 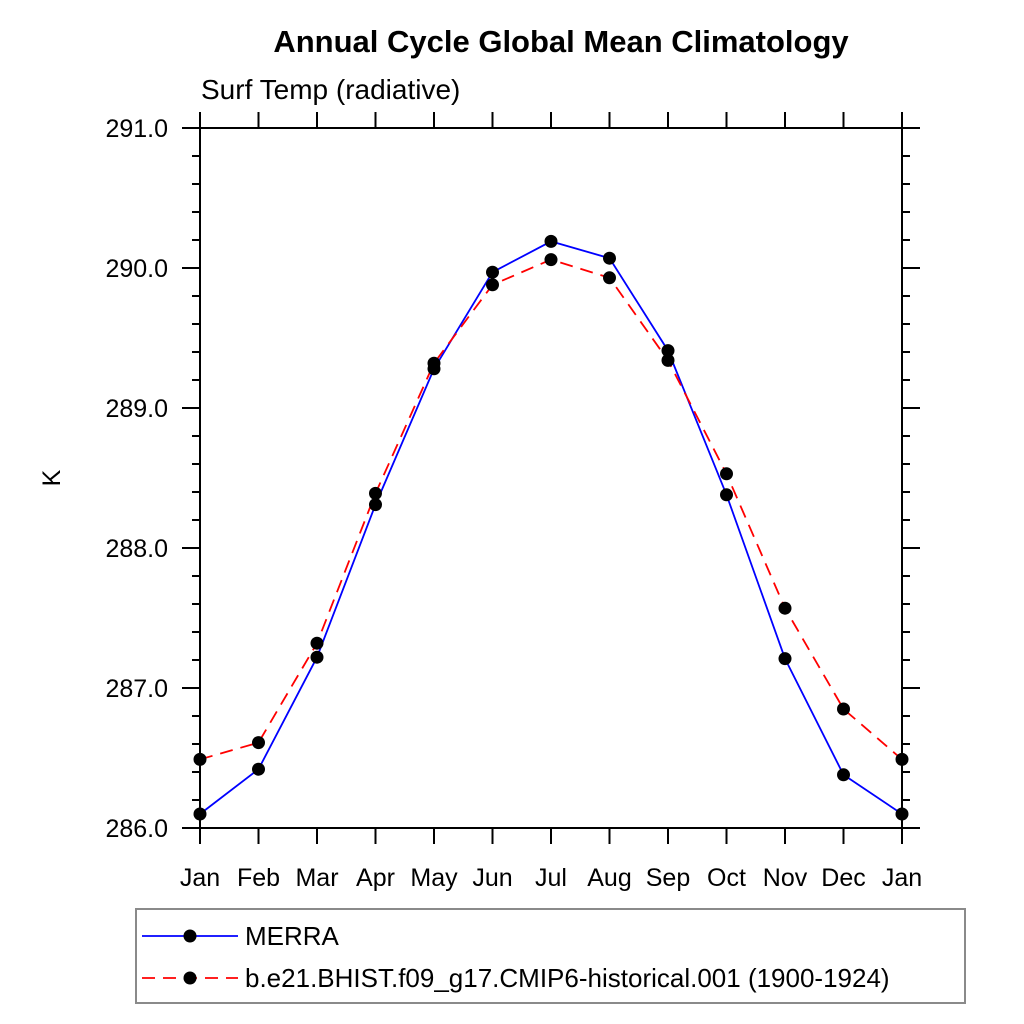 I want to click on x-tick-label: Jul, so click(x=551, y=878).